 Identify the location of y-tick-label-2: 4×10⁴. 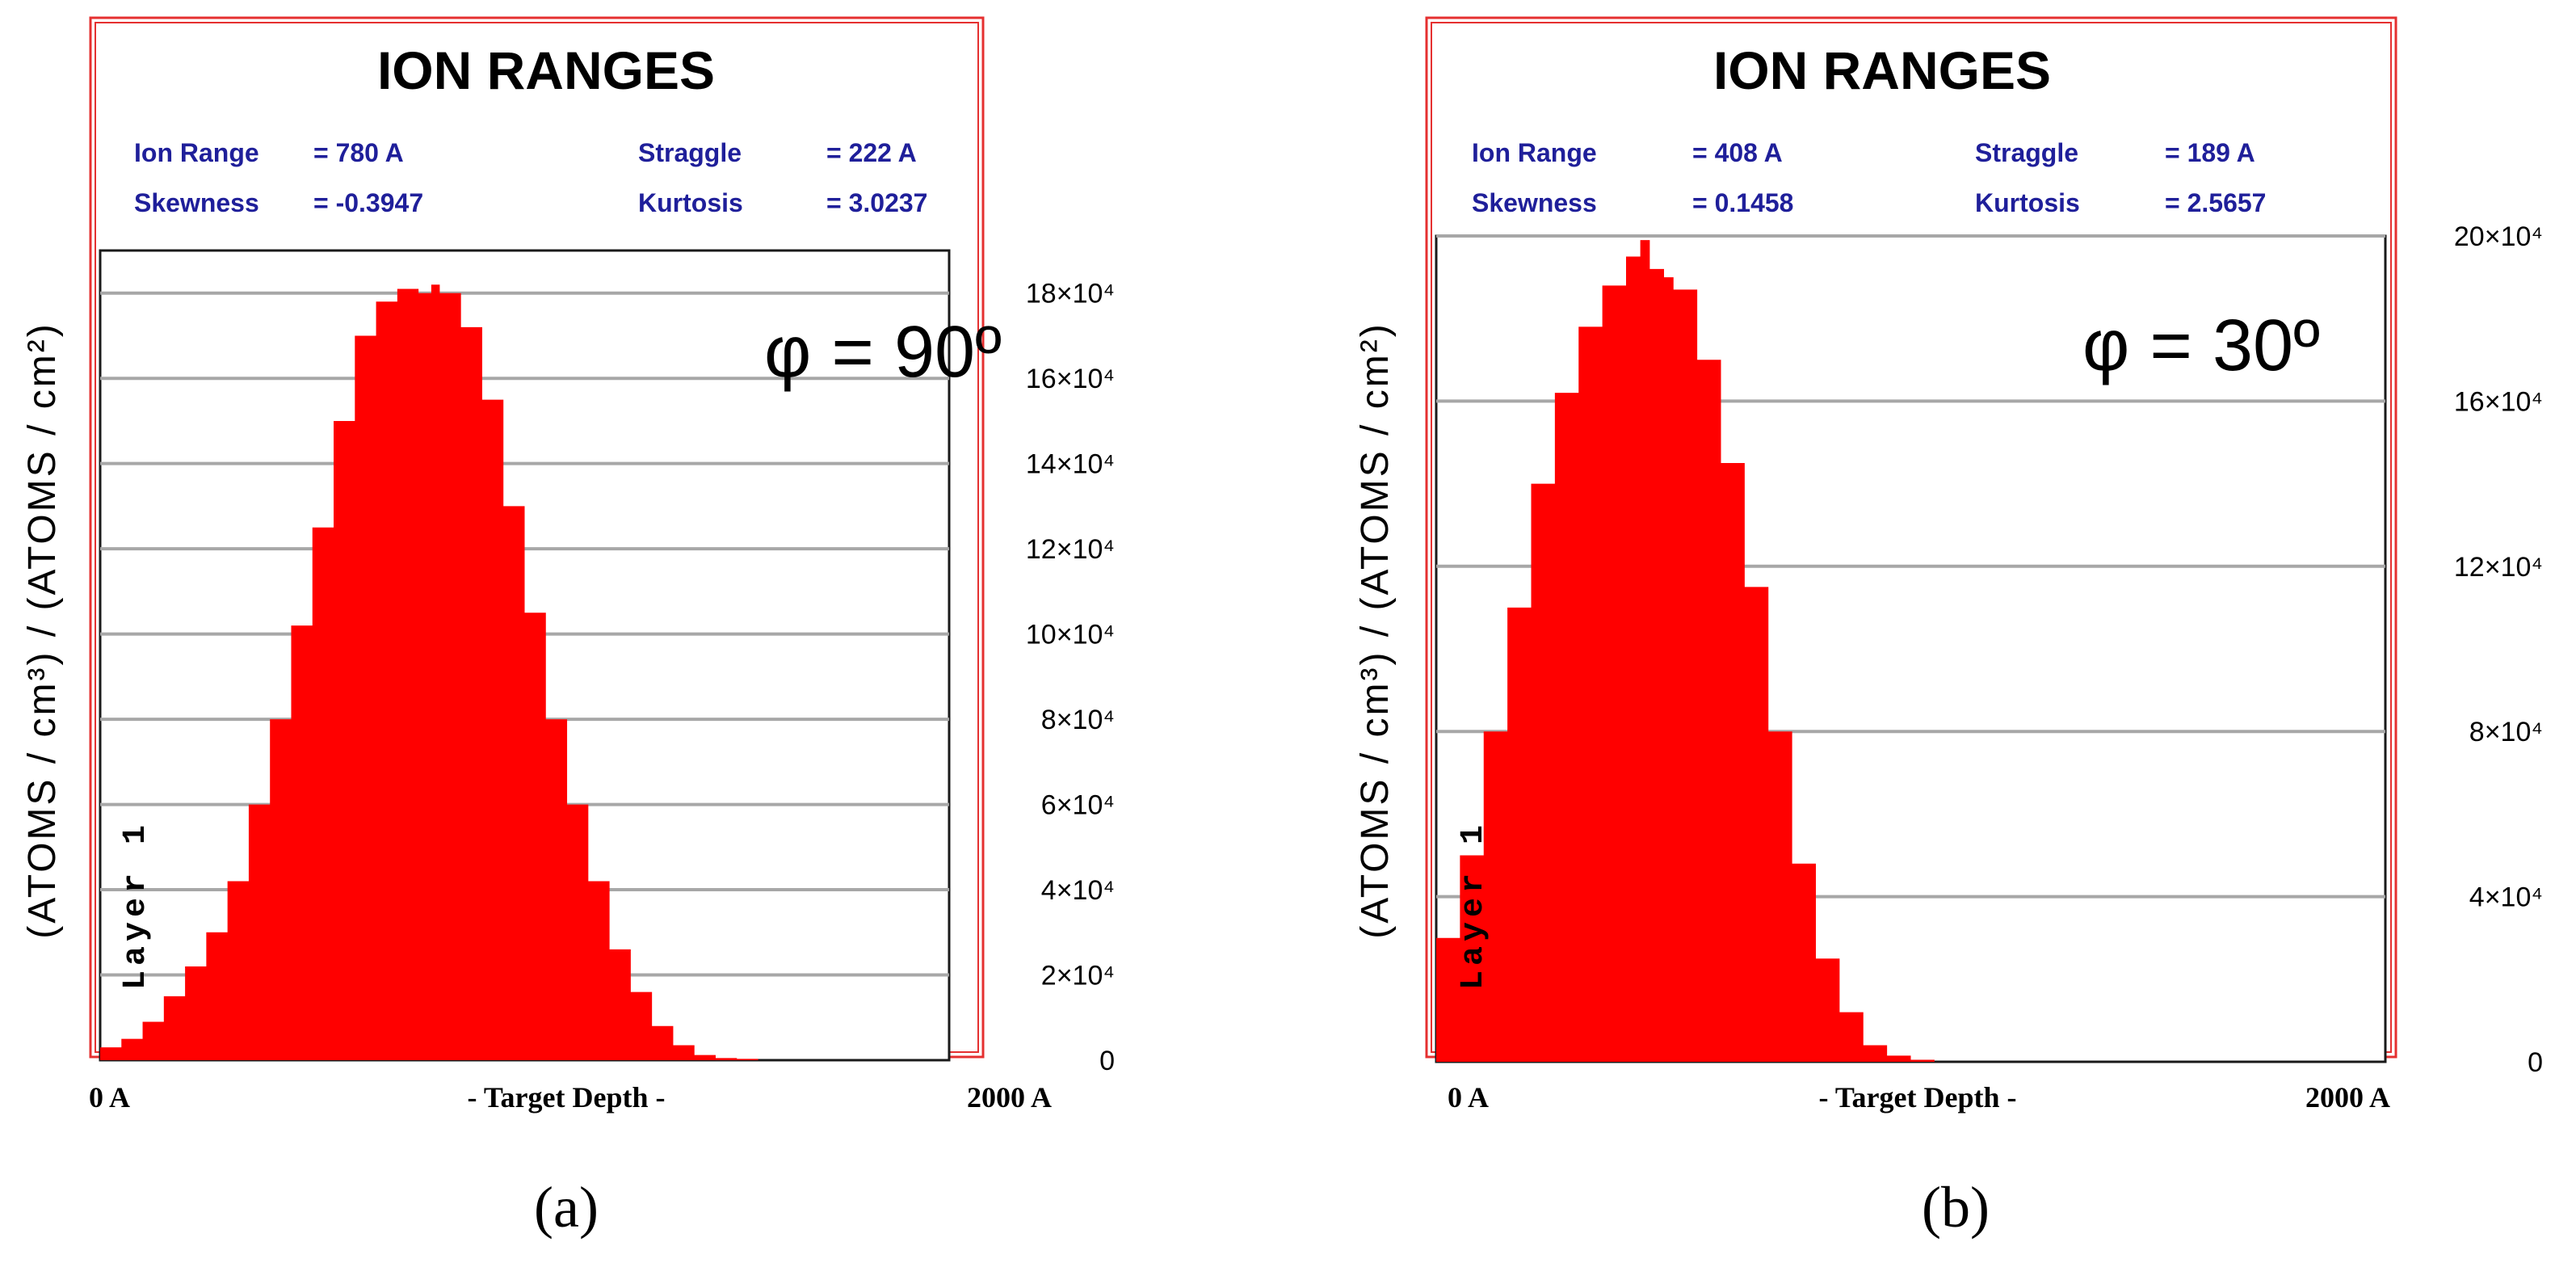
(1078, 890).